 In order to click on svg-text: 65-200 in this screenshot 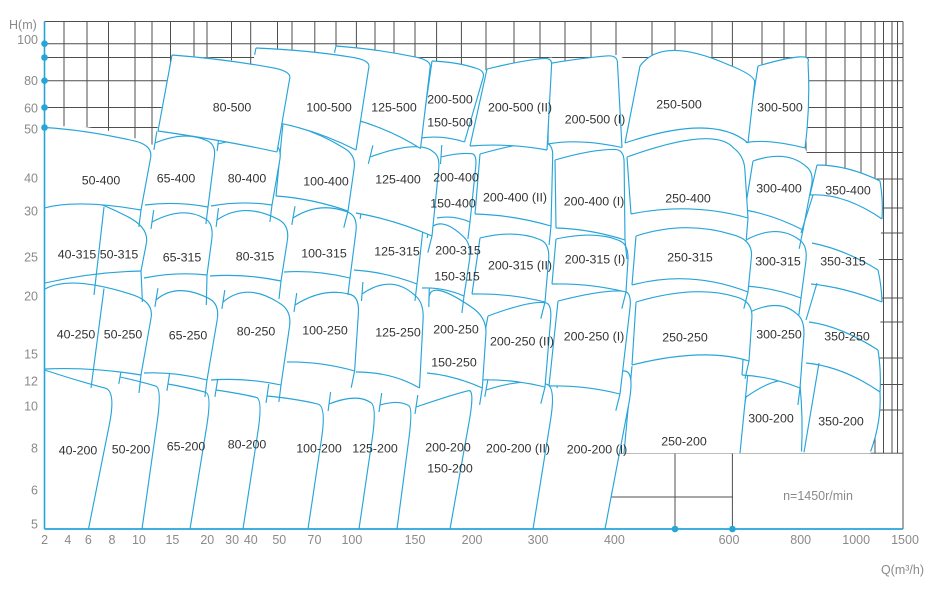, I will do `click(186, 446)`.